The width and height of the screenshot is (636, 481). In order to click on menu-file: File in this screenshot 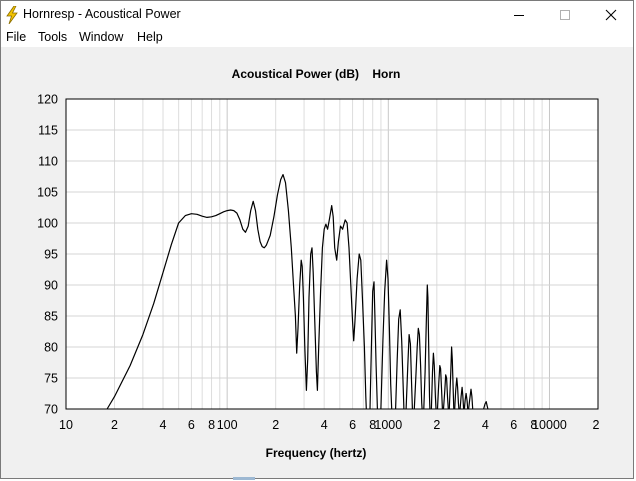, I will do `click(16, 37)`.